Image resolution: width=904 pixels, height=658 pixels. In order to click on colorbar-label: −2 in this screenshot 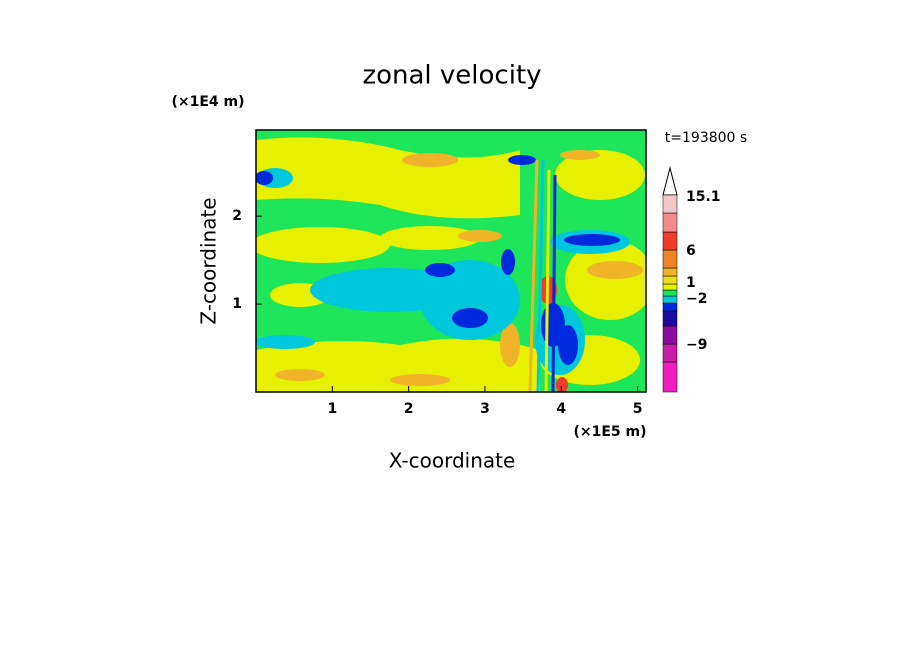, I will do `click(696, 299)`.